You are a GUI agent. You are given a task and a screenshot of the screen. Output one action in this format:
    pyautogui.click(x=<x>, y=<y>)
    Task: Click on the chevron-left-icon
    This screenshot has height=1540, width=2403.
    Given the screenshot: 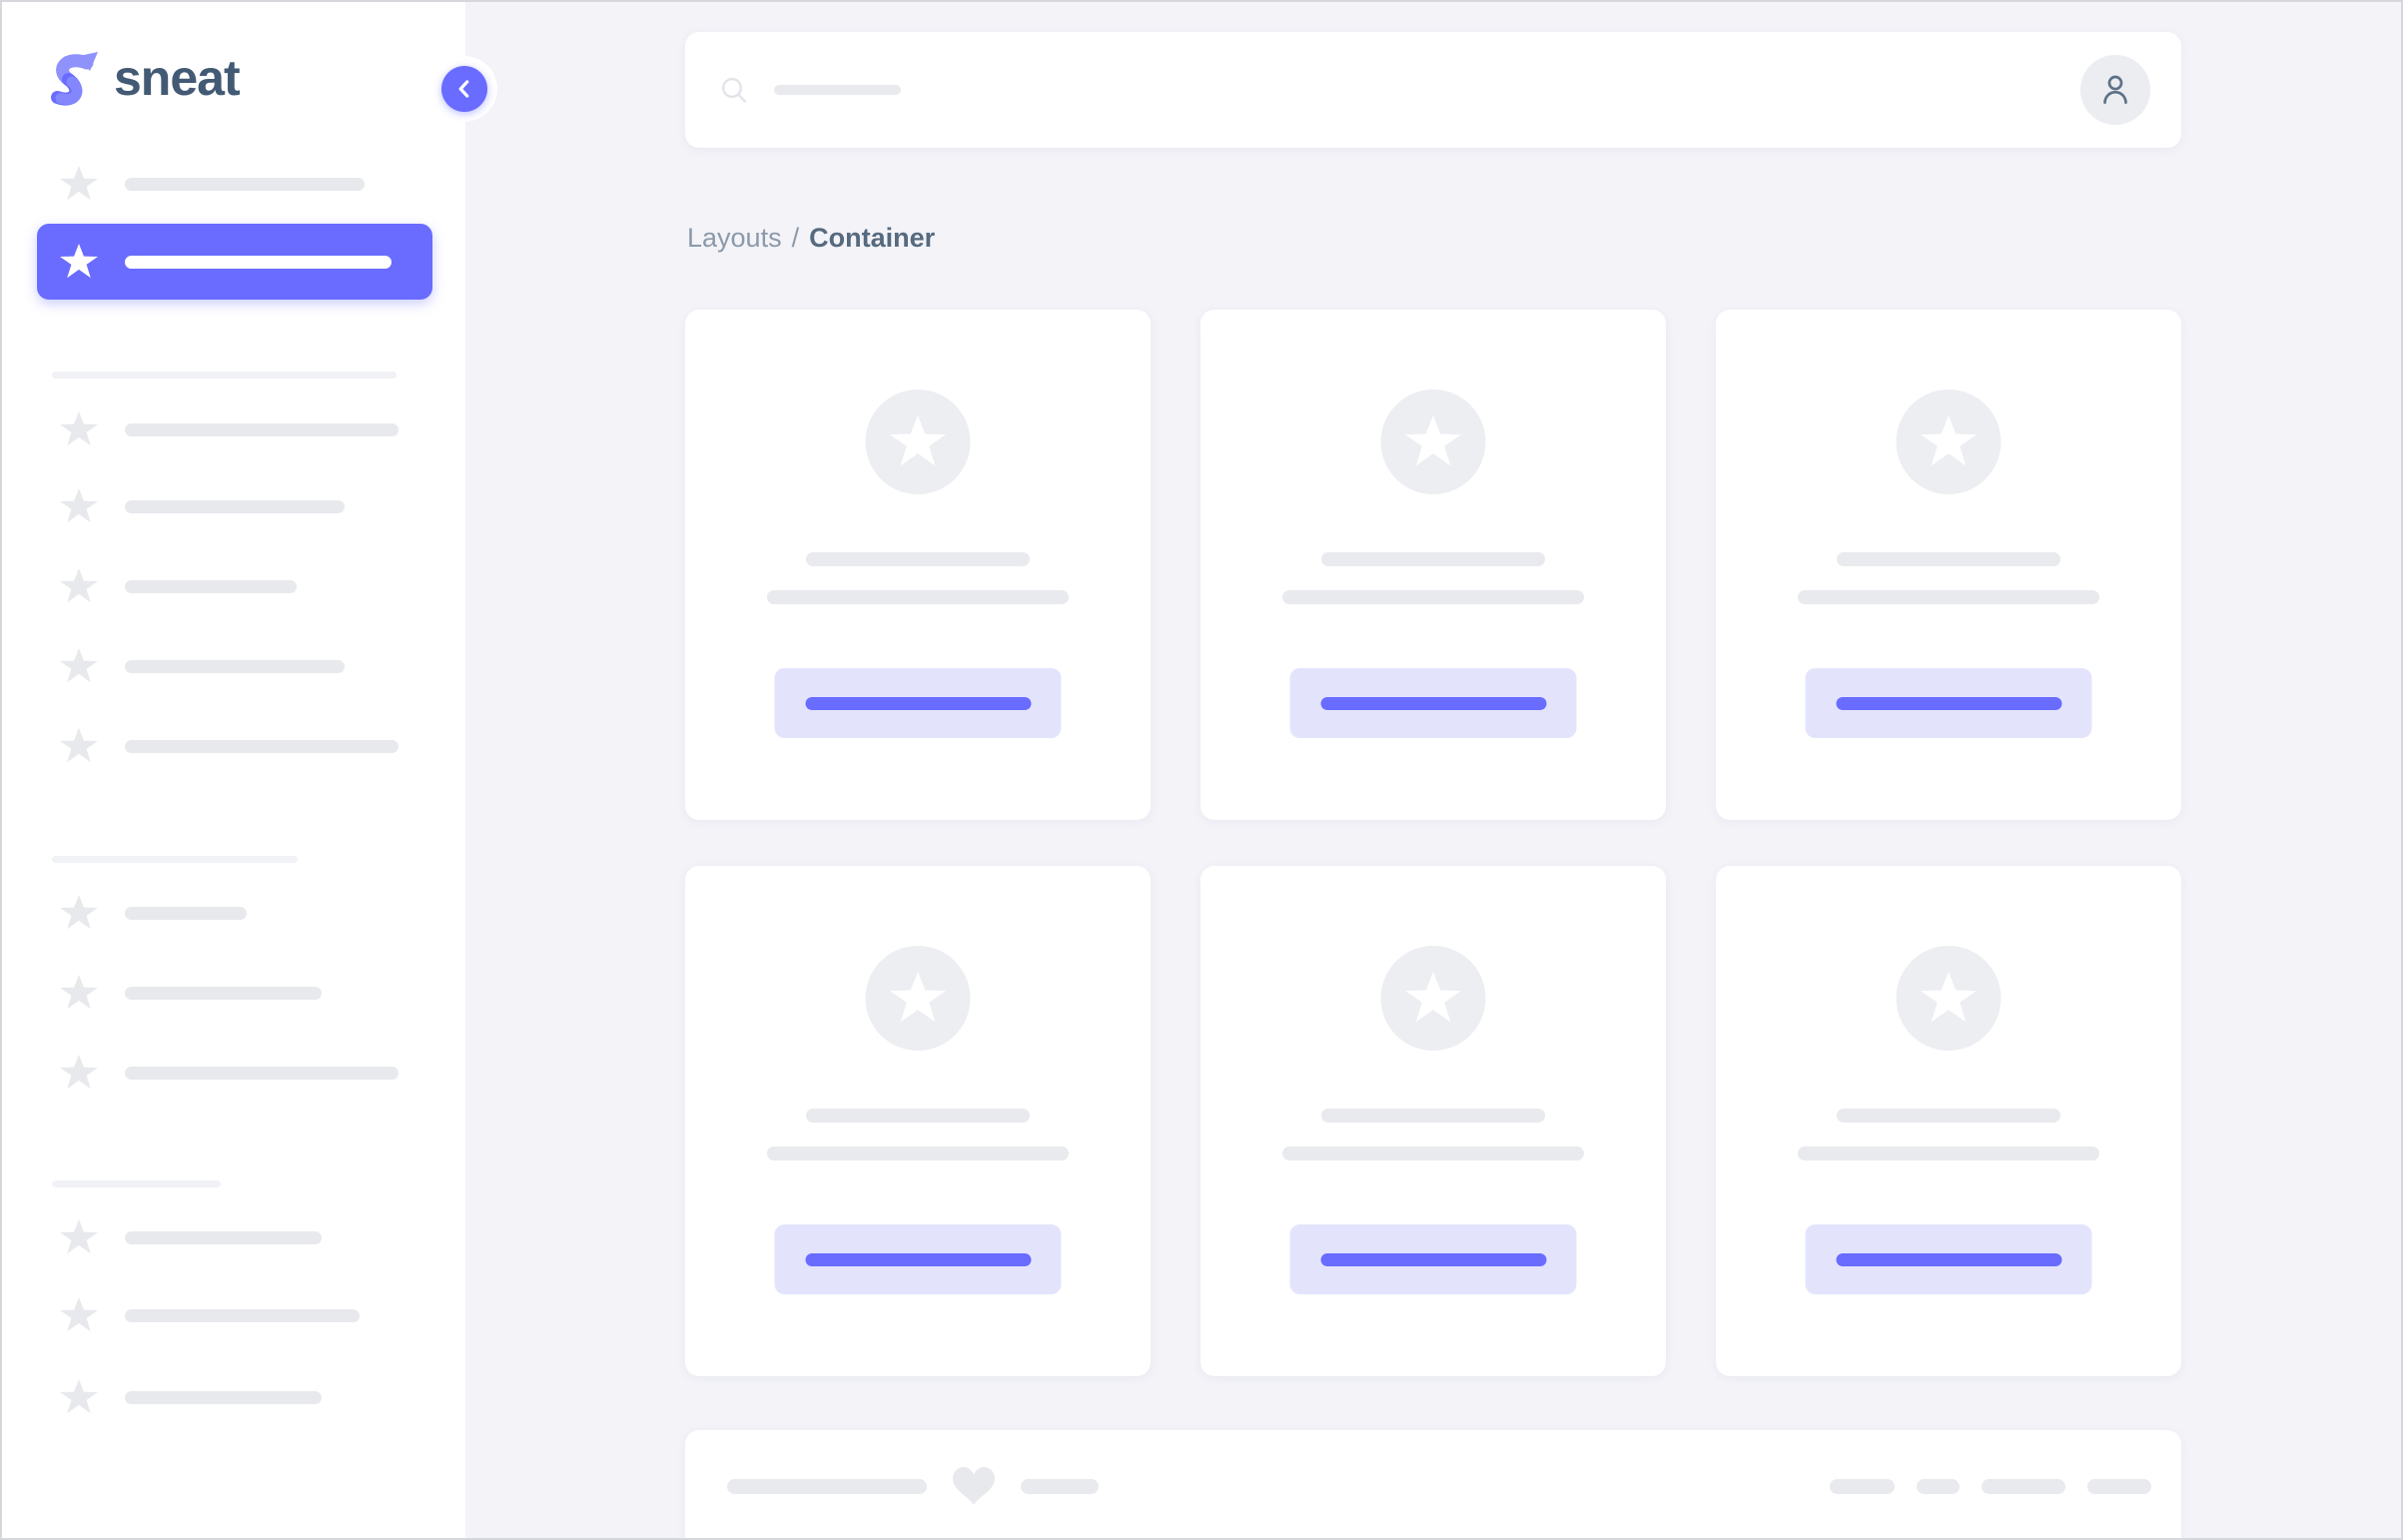 What is the action you would take?
    pyautogui.click(x=464, y=89)
    